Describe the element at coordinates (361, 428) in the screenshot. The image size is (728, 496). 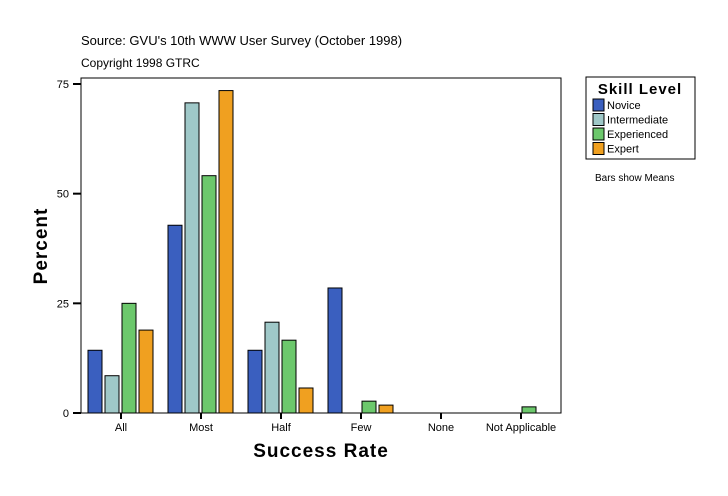
I see `x-tick-label: Few` at that location.